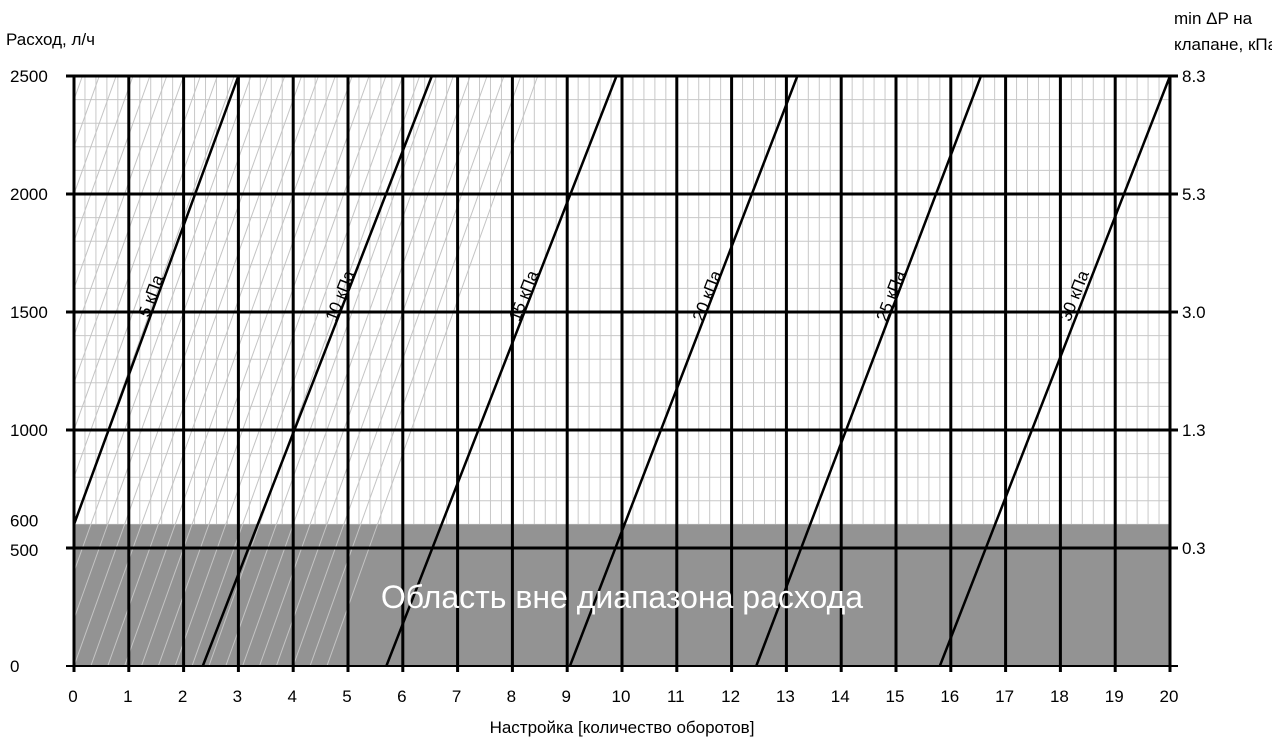  Describe the element at coordinates (50, 39) in the screenshot. I see `y-axis-title: Расход, л/ч` at that location.